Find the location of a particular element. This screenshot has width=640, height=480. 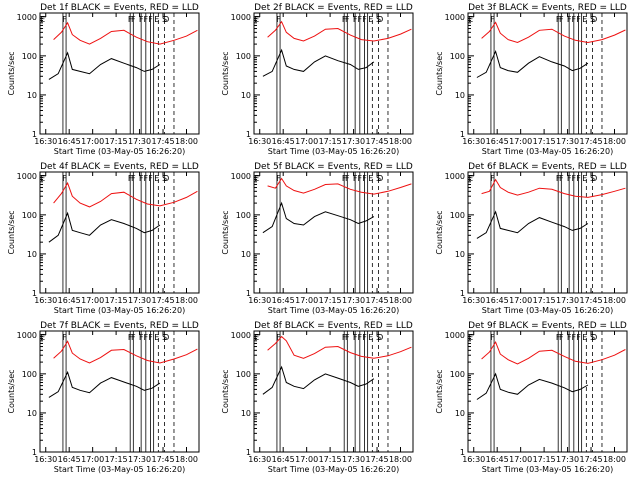

x-tick-label: 16:45 is located at coordinates (497, 459).